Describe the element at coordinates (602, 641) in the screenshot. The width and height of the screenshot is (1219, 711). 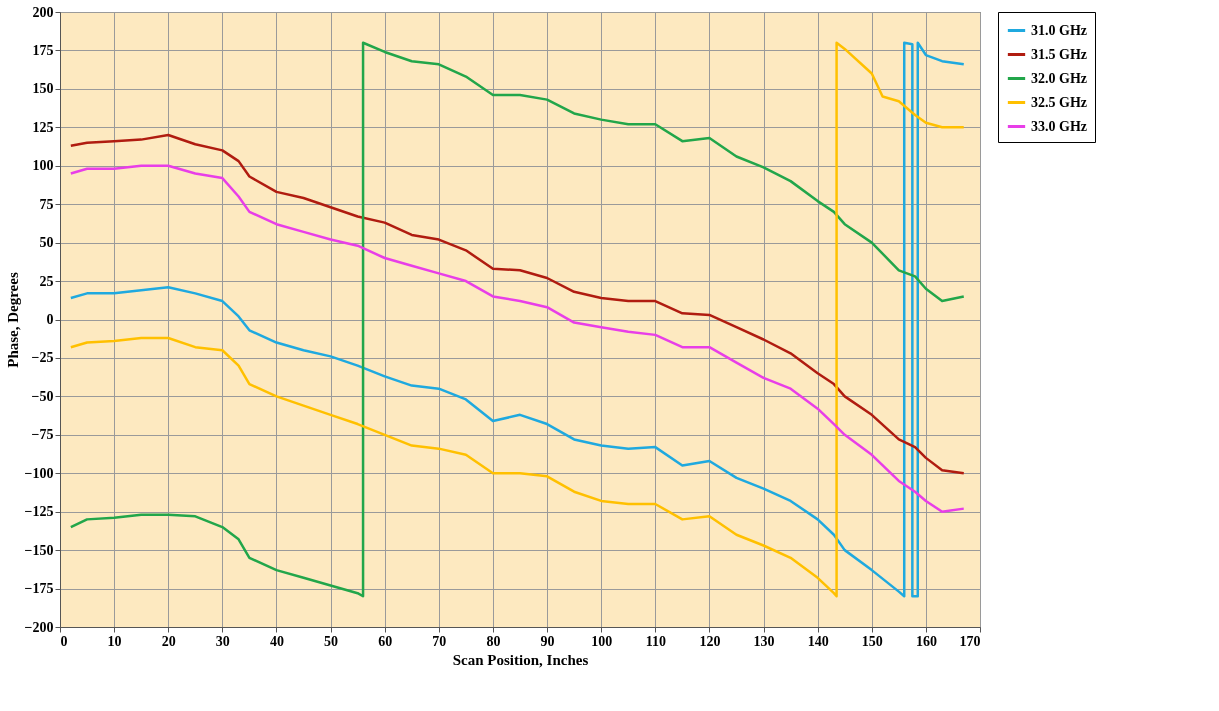
I see `x-tick-label: 100` at that location.